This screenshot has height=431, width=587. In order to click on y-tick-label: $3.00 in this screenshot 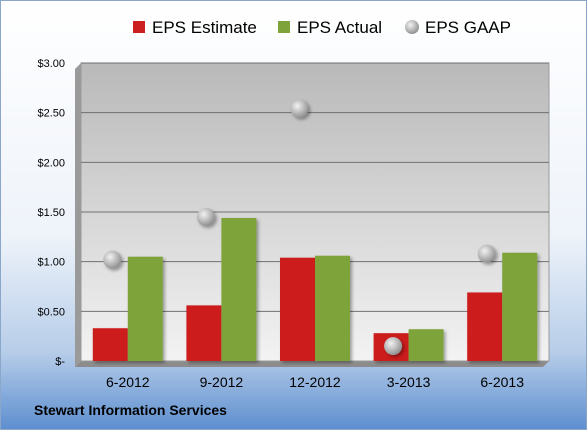, I will do `click(51, 64)`.